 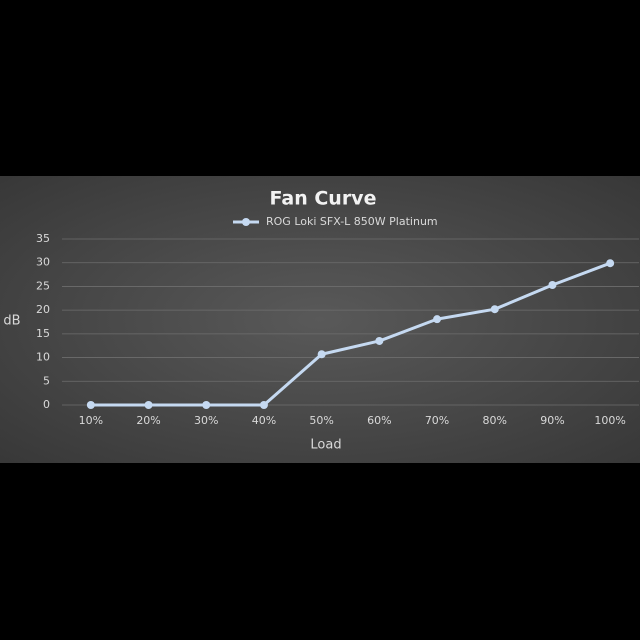 What do you see at coordinates (43, 333) in the screenshot?
I see `y-tick-label: 15` at bounding box center [43, 333].